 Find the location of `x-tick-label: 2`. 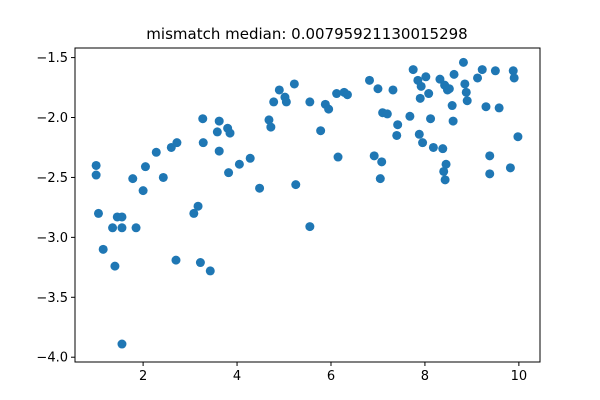

x-tick-label: 2 is located at coordinates (143, 376).